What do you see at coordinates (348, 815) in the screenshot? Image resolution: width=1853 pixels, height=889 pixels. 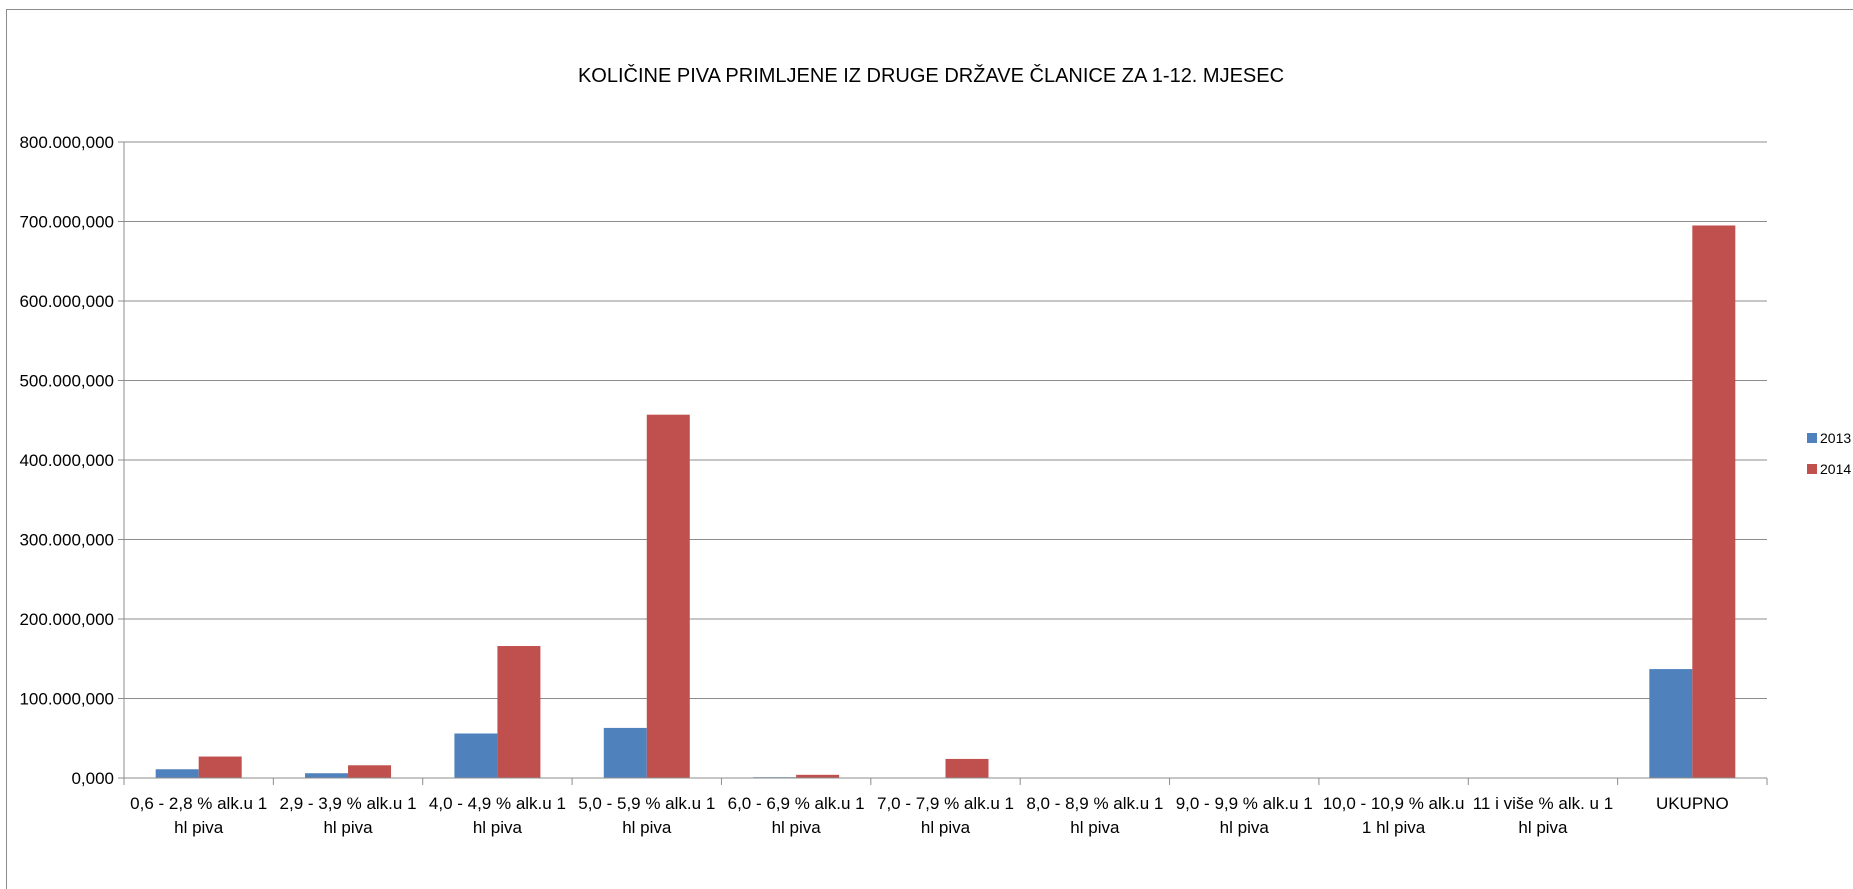 I see `x-category-label: 2,9 - 3,9 % alk.u 1 hl piva` at bounding box center [348, 815].